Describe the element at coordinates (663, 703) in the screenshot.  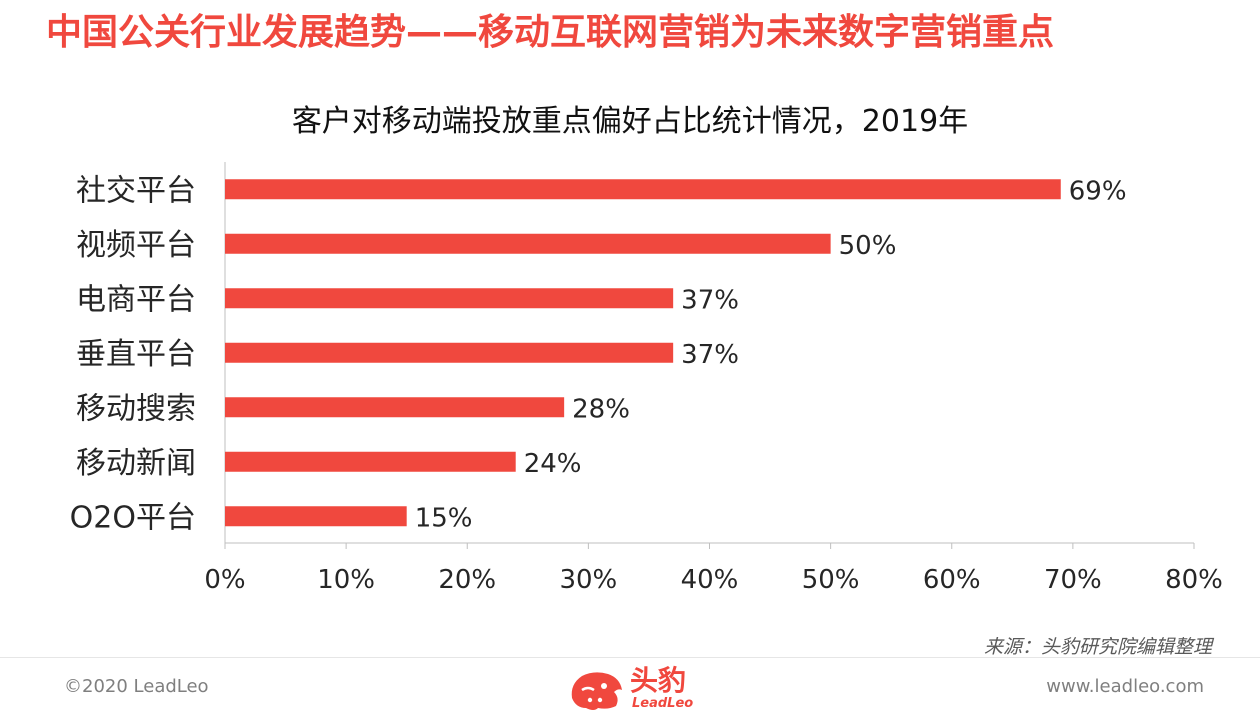
I see `logo-subtitle: LeadLeo` at that location.